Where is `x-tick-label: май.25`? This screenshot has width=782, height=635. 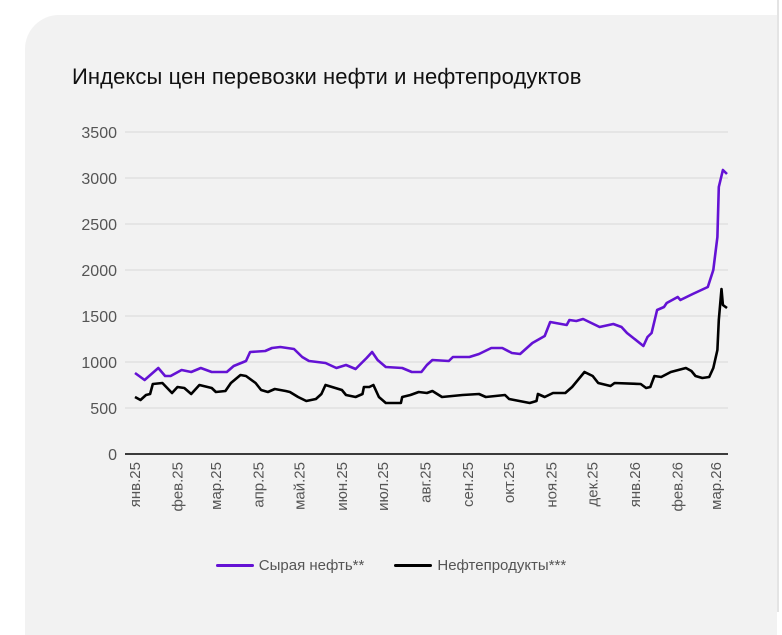
x-tick-label: май.25 is located at coordinates (299, 486).